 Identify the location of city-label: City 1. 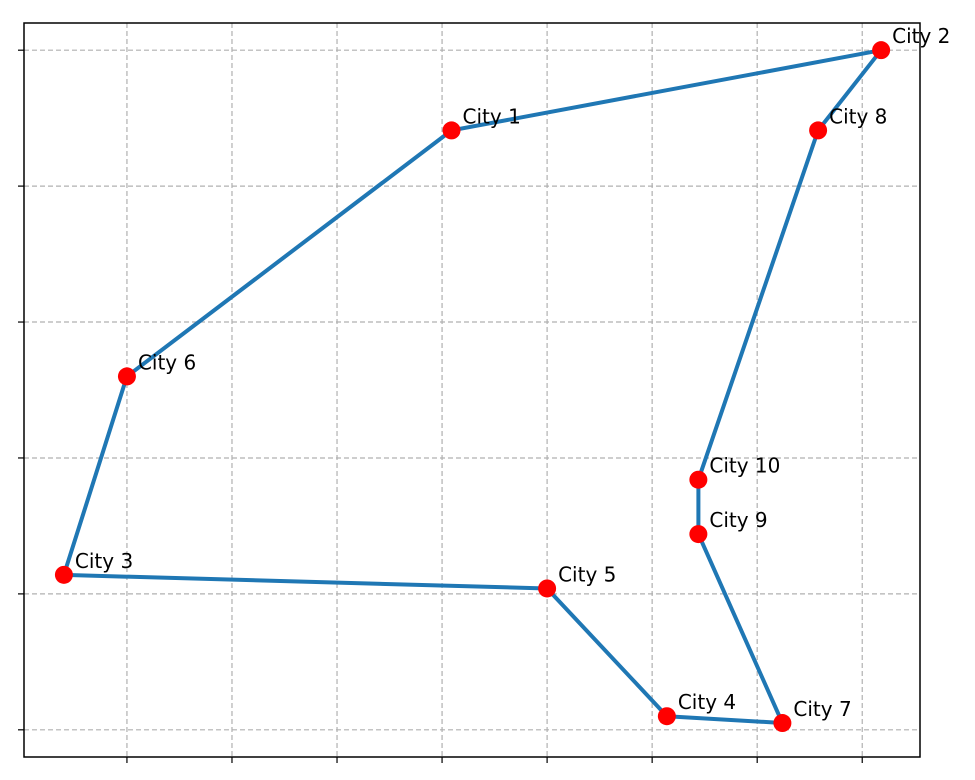
(492, 116).